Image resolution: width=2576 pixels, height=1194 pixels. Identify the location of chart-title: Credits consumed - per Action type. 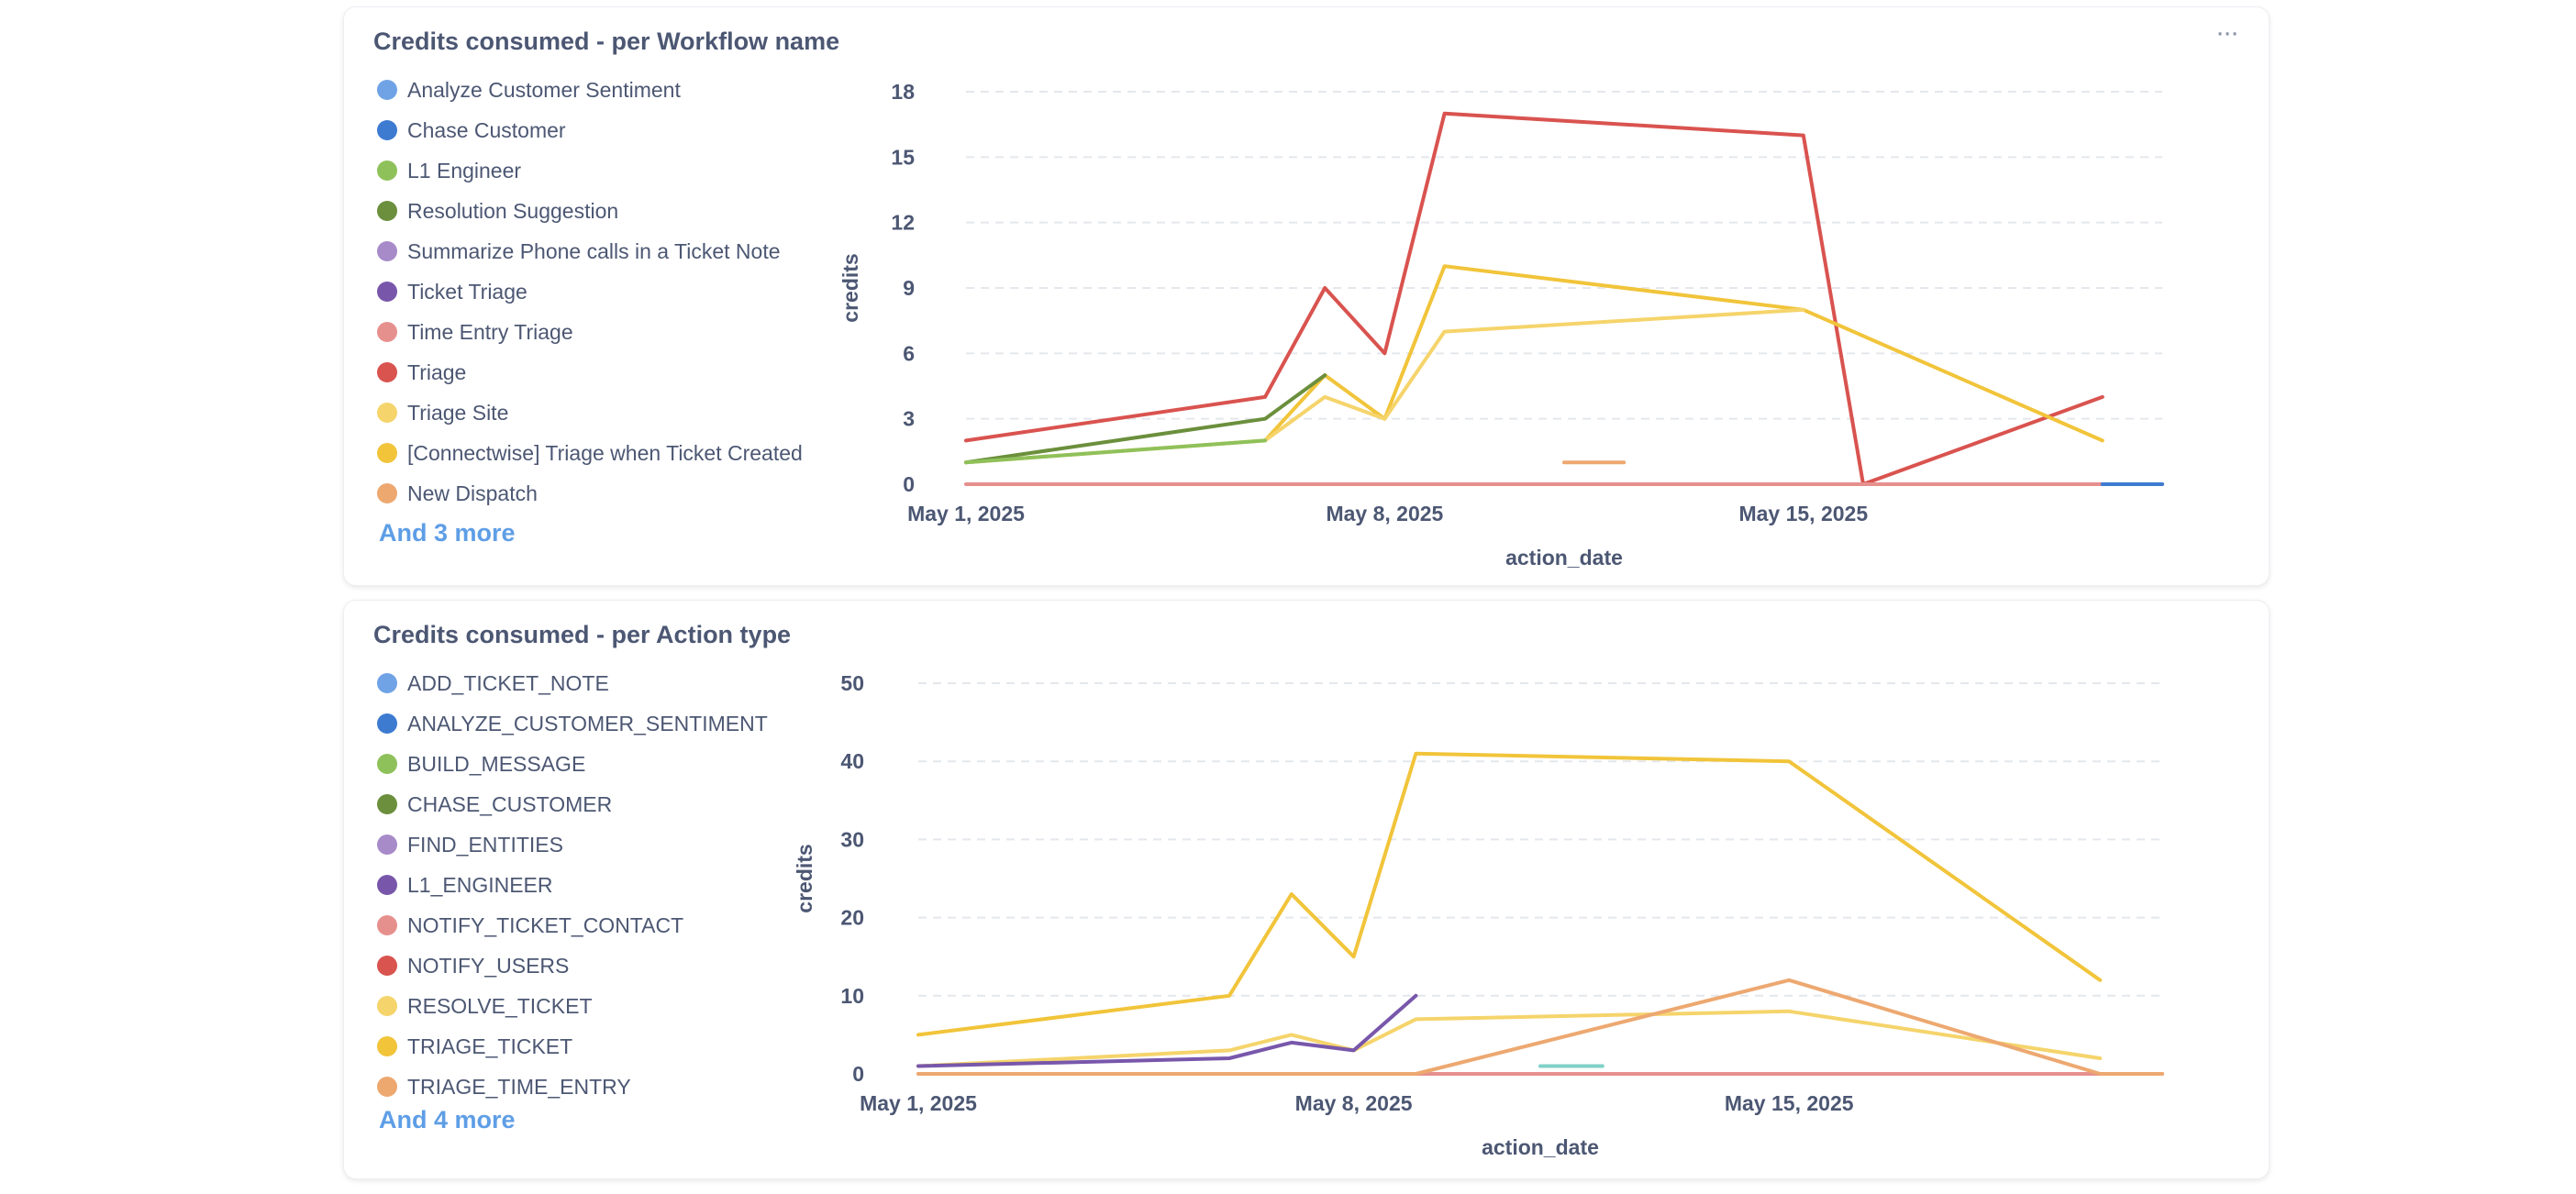
(582, 634).